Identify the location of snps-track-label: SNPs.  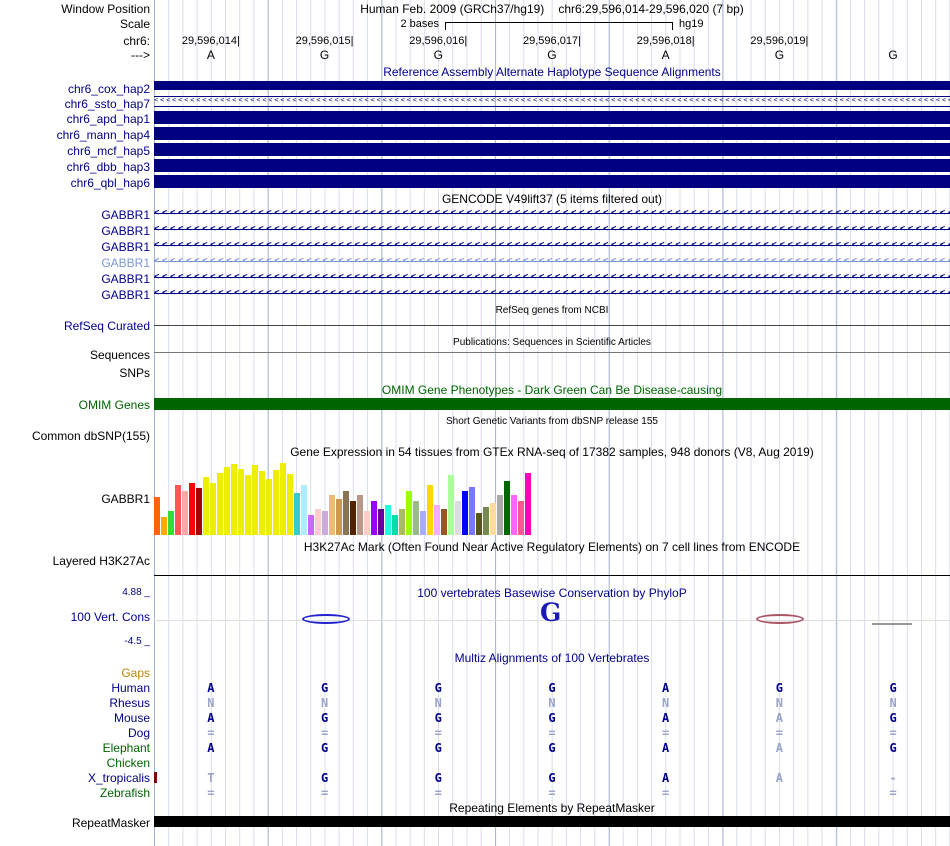
(134, 373).